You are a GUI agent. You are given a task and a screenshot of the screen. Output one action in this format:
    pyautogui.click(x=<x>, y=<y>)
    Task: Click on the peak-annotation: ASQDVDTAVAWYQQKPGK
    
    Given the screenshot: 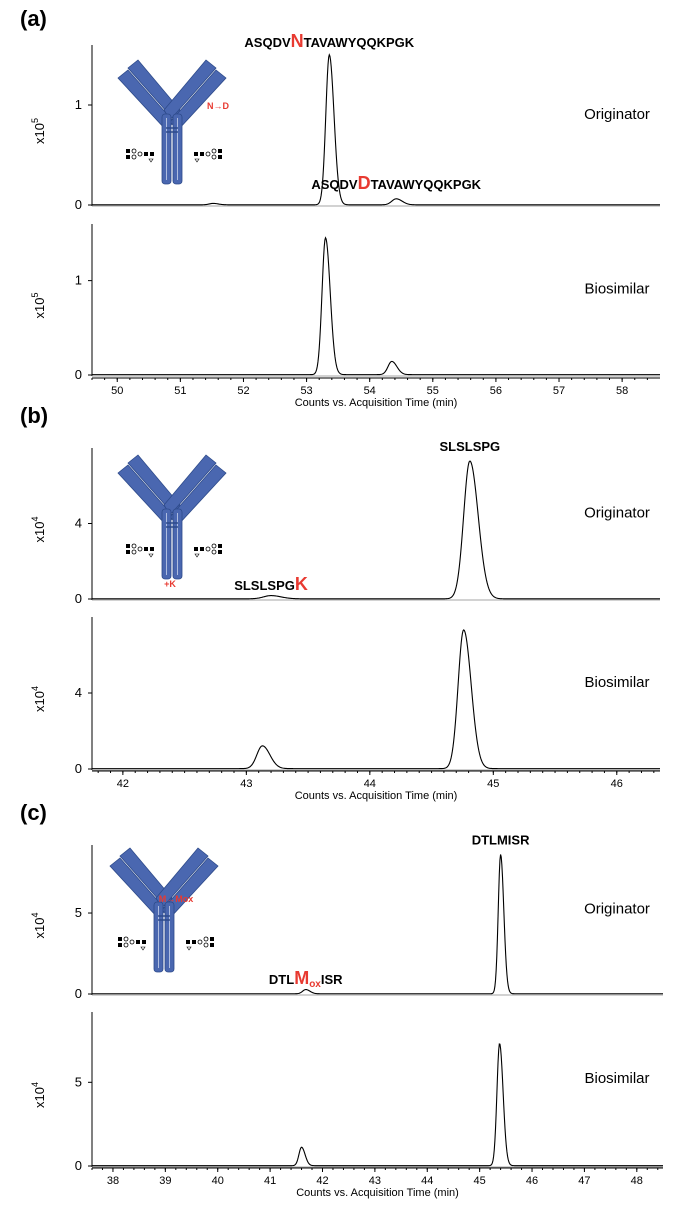 What is the action you would take?
    pyautogui.click(x=396, y=183)
    